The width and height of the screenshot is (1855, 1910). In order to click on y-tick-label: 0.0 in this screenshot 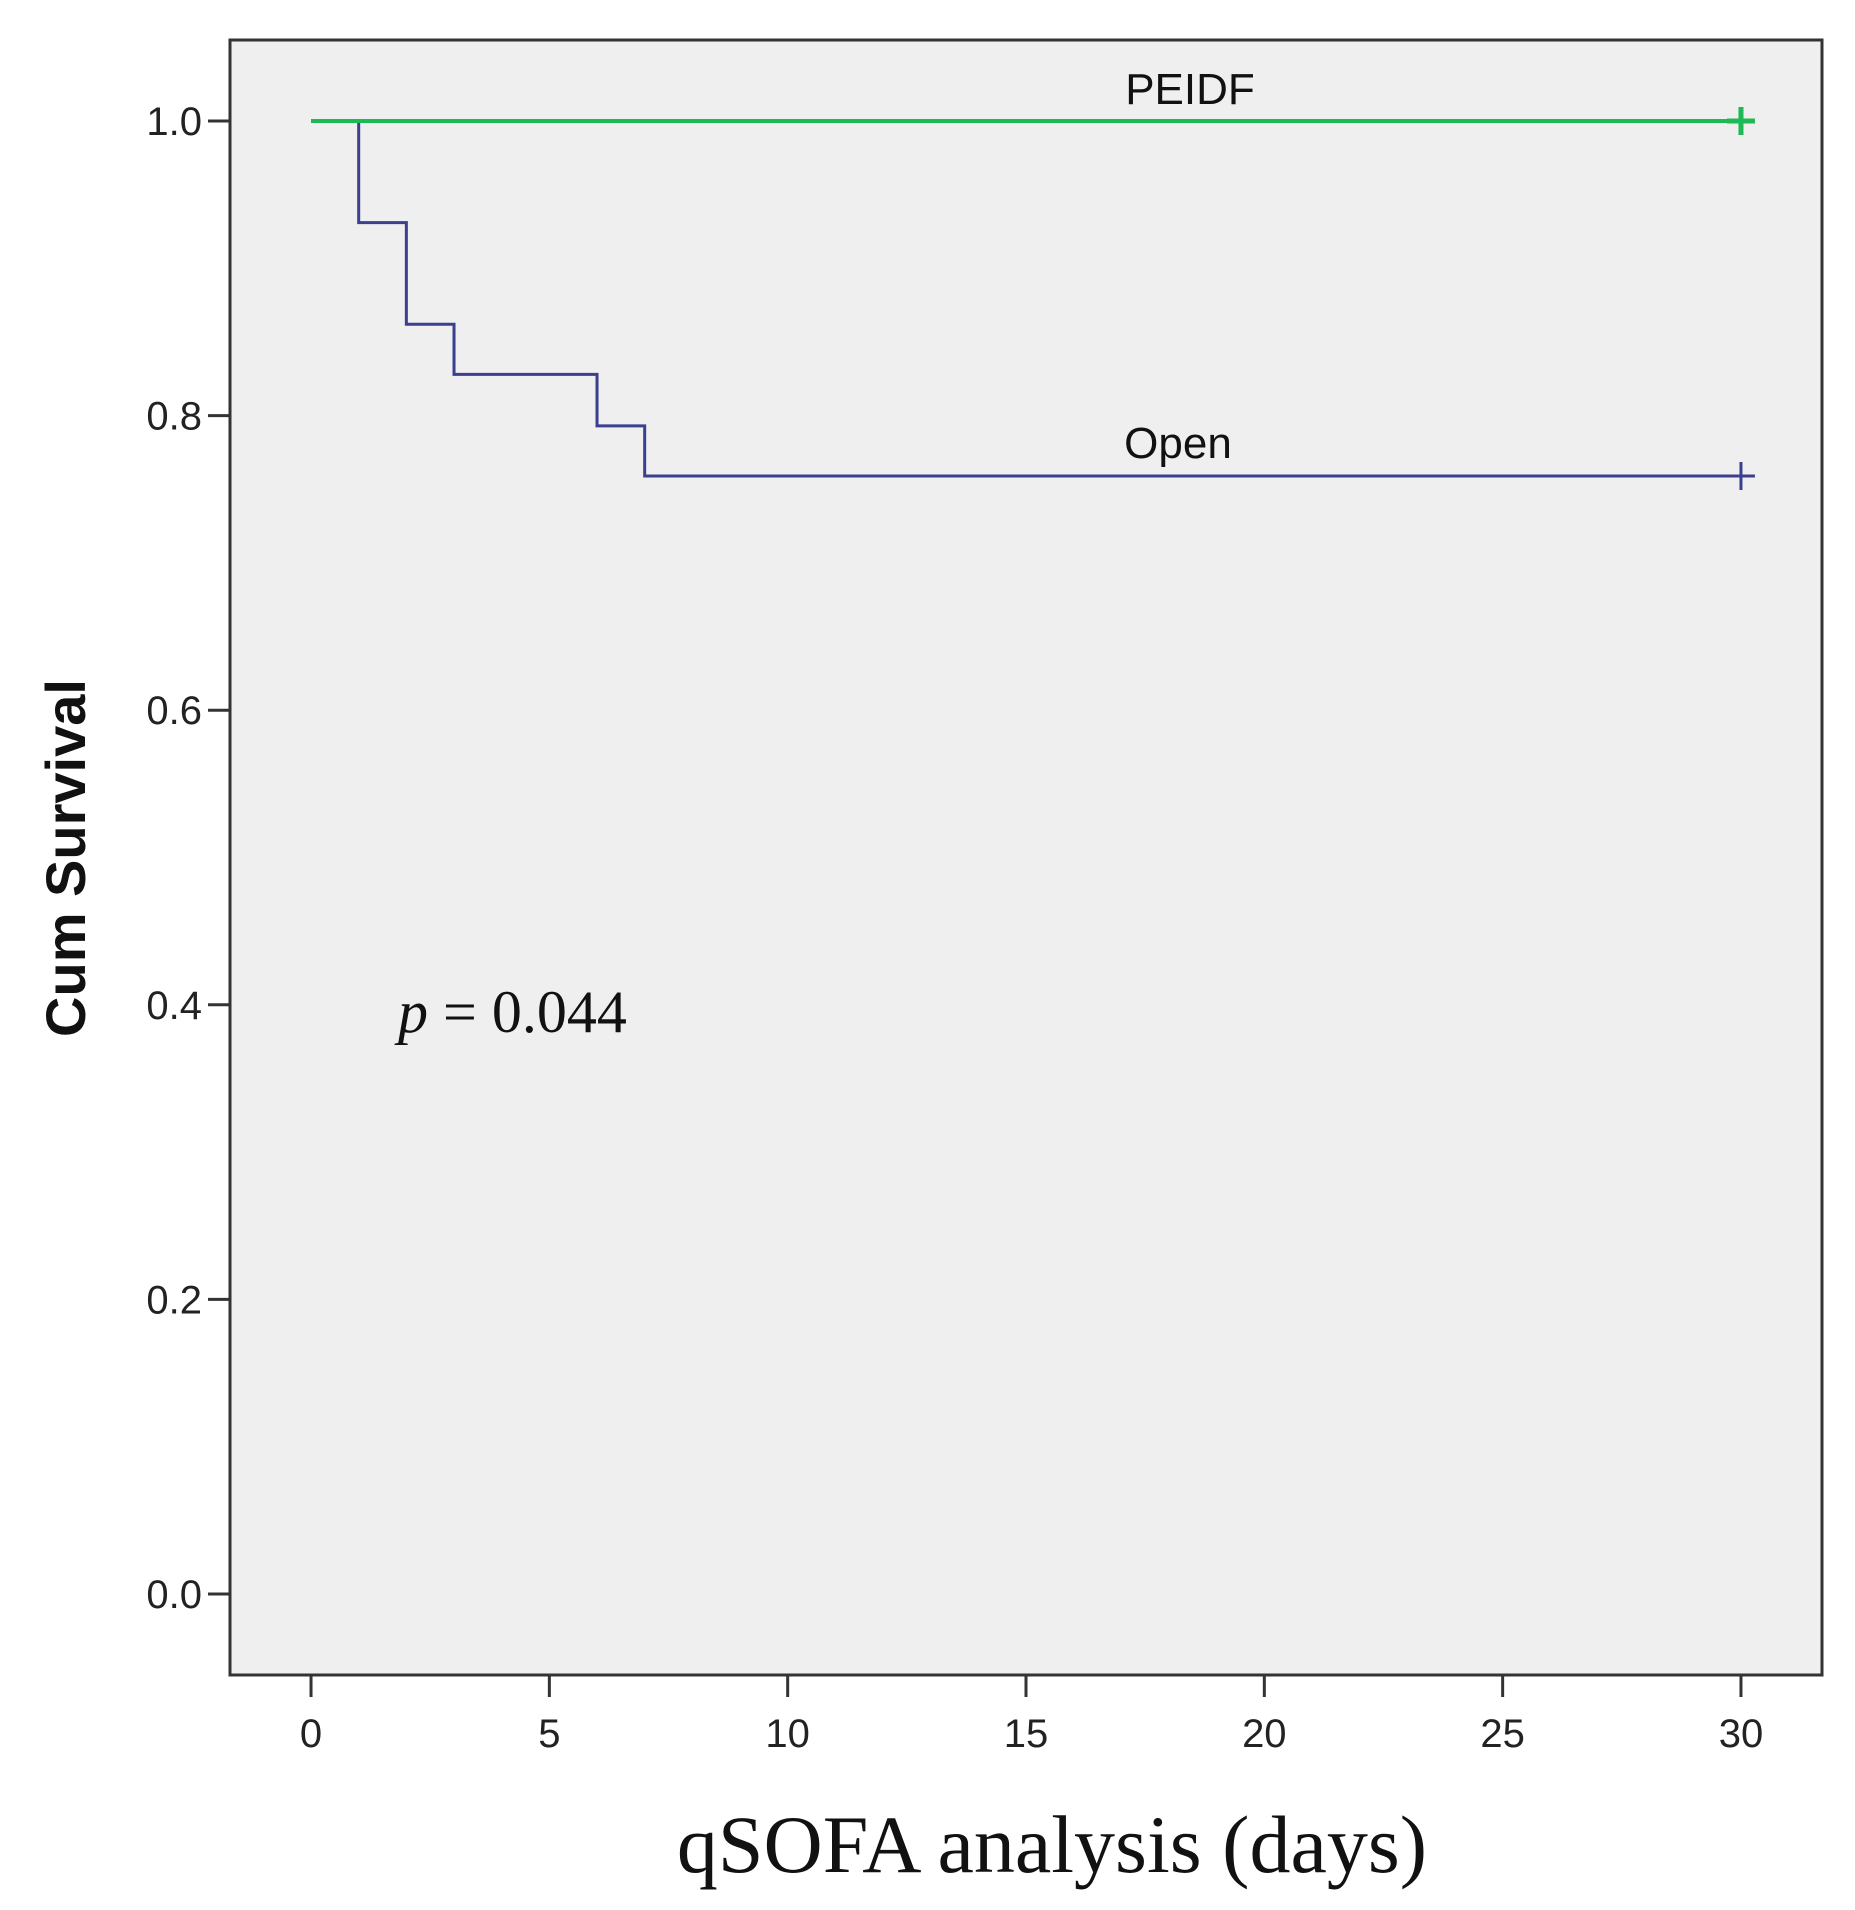, I will do `click(174, 1595)`.